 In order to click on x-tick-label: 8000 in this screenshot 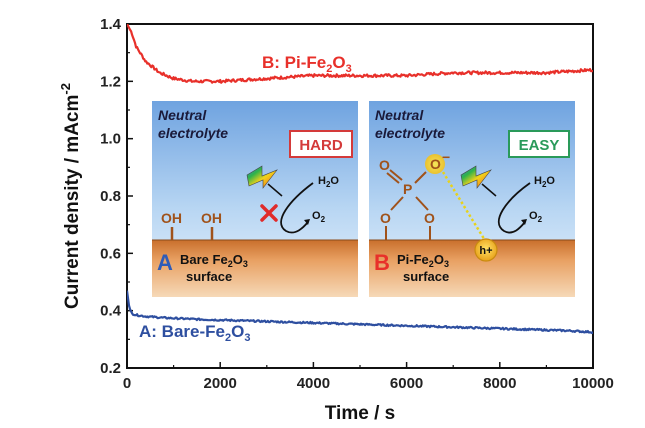, I will do `click(499, 383)`.